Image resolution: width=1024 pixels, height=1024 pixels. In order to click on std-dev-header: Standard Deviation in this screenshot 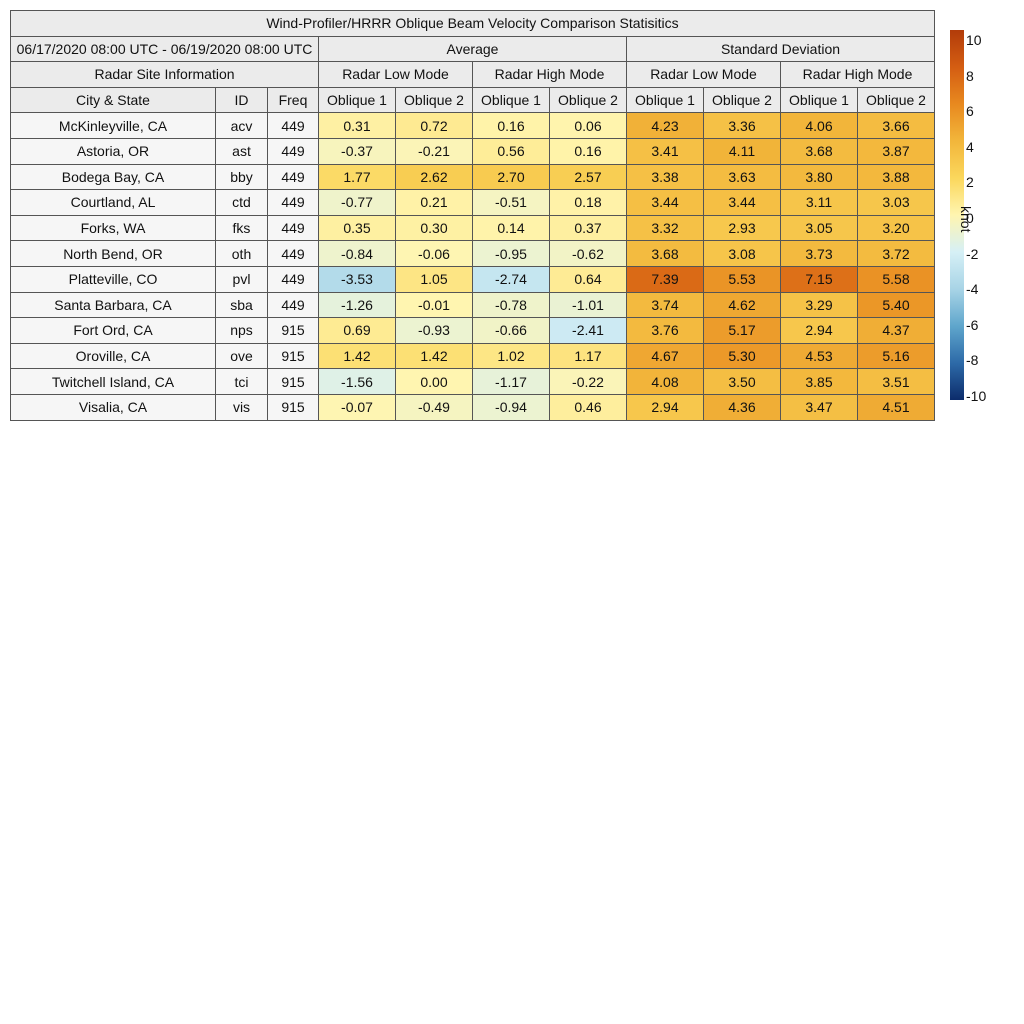, I will do `click(780, 49)`.